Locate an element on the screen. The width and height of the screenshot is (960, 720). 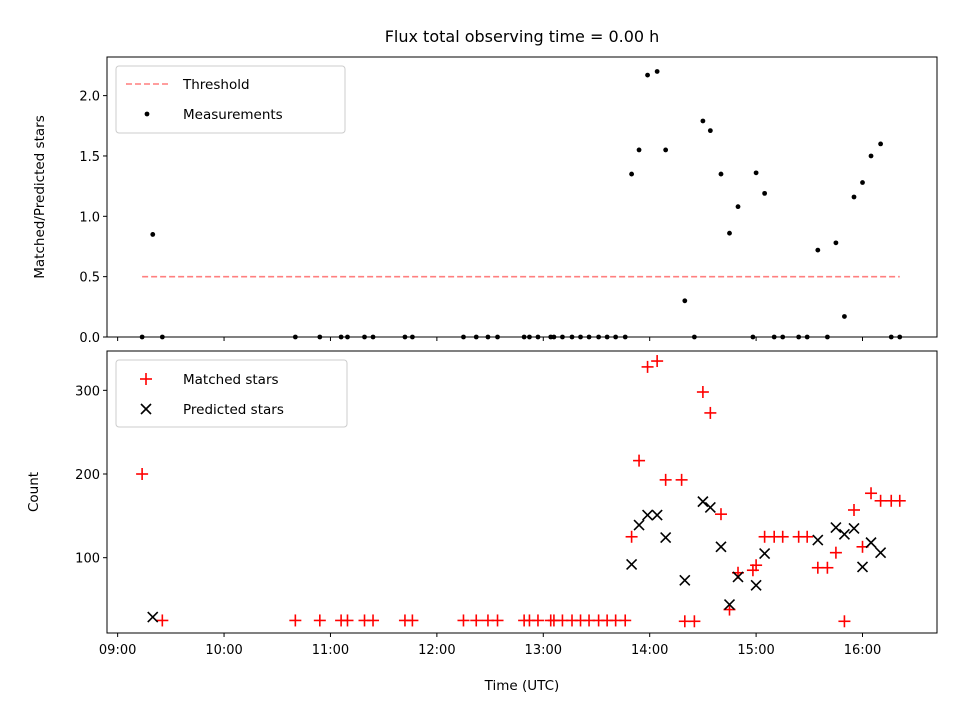
bottom-x-tick-label: 10:00 is located at coordinates (223, 650).